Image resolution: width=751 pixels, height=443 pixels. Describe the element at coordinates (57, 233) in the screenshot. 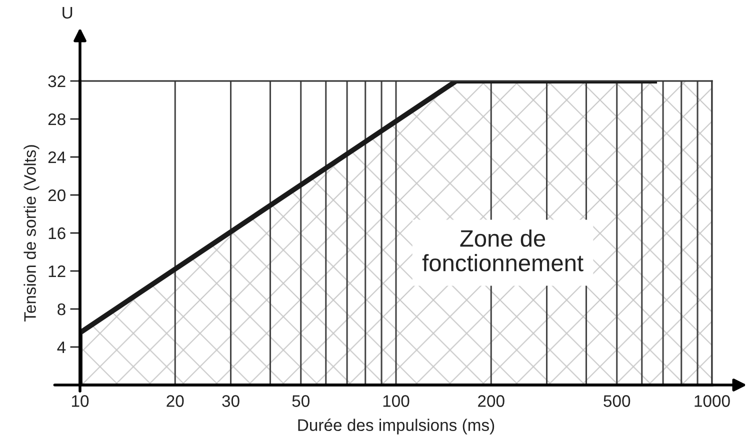

I see `y-tick-label: 16` at that location.